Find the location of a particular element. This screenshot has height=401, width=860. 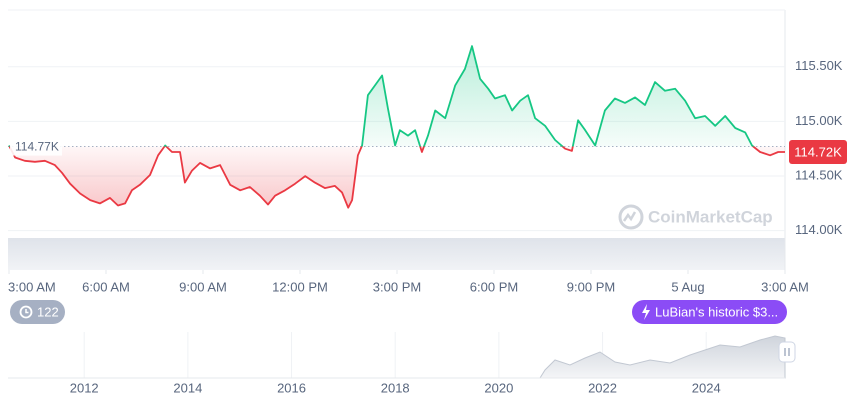

reference-label-bg is located at coordinates (36, 146).